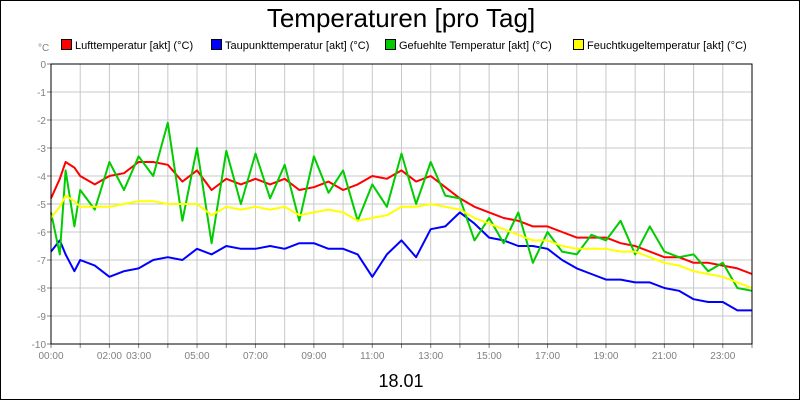 The image size is (800, 401). I want to click on legend-swatch-gefuehlte-temperatur, so click(390, 44).